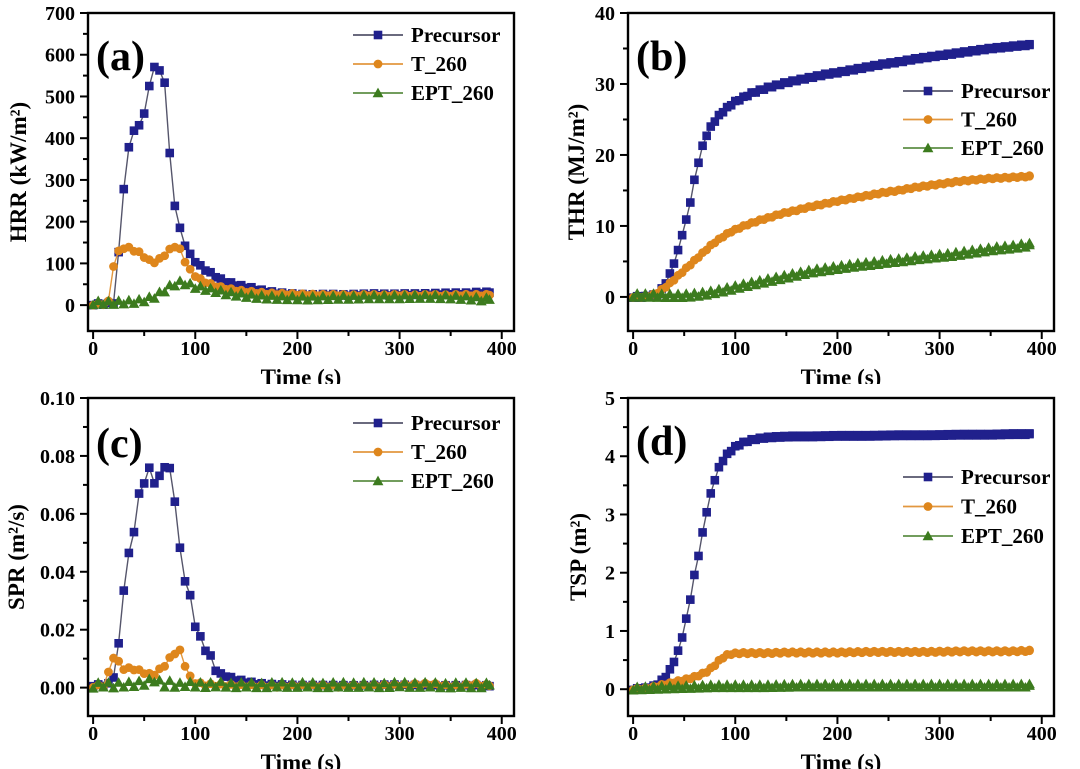 The height and width of the screenshot is (769, 1080). What do you see at coordinates (578, 557) in the screenshot?
I see `y-axis-title: TSP (m²)` at bounding box center [578, 557].